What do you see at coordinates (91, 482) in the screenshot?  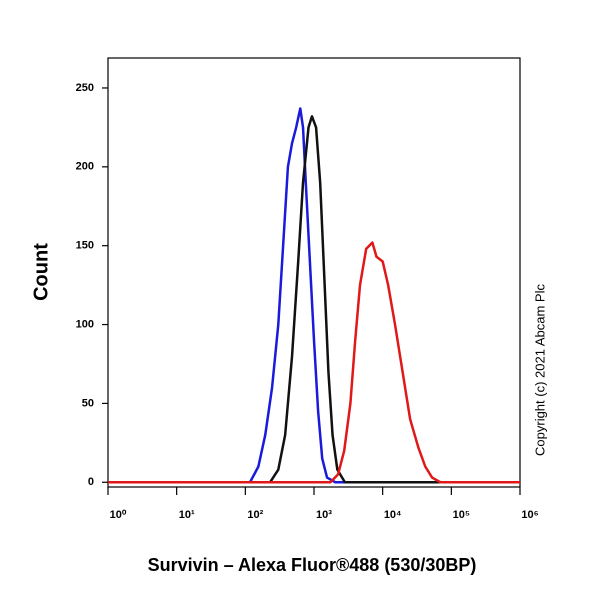 I see `y-tick-label: 0` at bounding box center [91, 482].